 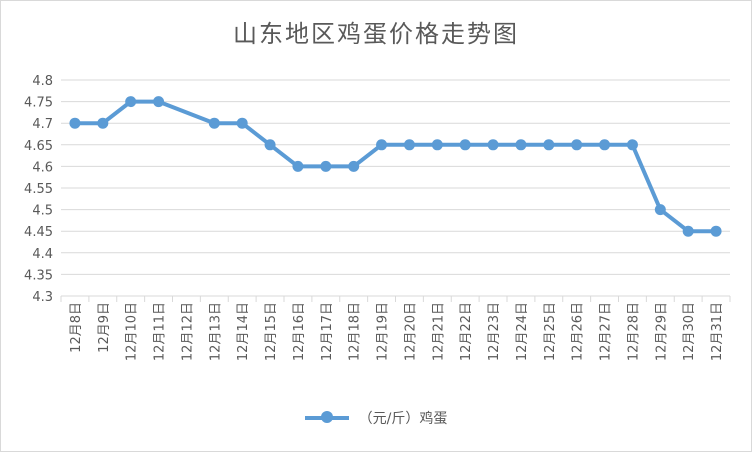 What do you see at coordinates (717, 331) in the screenshot?
I see `x-tick-label: 12月31日` at bounding box center [717, 331].